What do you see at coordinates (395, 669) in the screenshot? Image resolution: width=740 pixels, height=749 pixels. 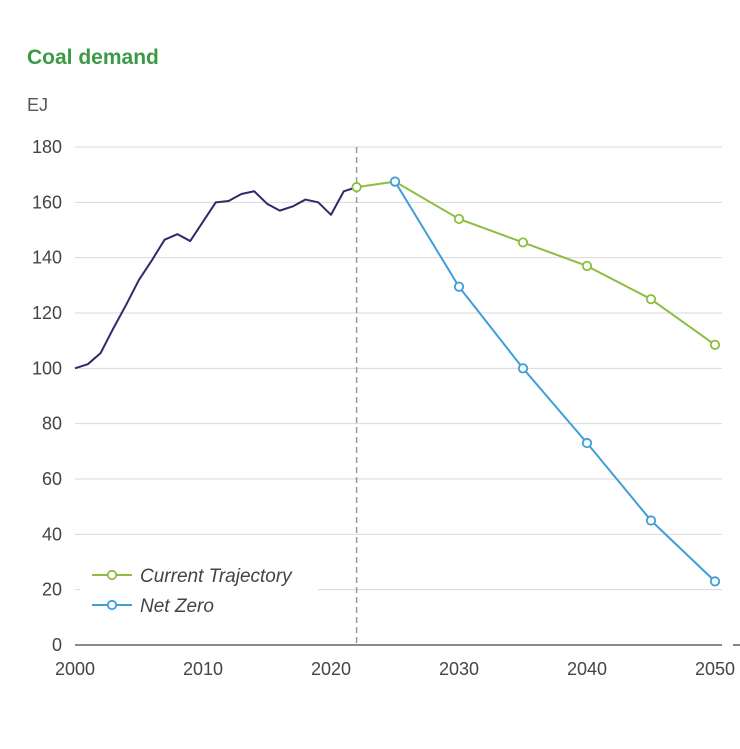 I see `x-axis-ticks: 2000 2010 2020 2030 2040 2050` at bounding box center [395, 669].